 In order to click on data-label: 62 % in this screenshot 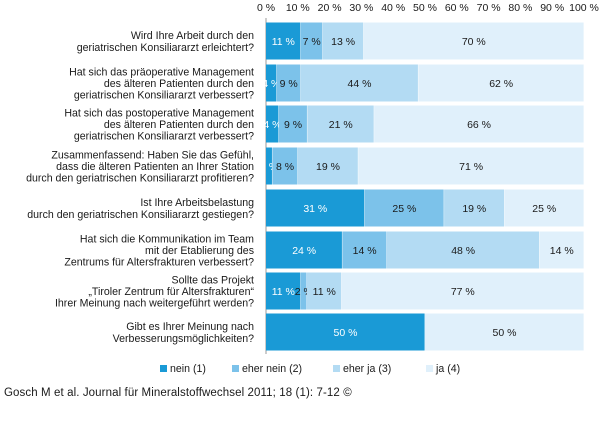, I will do `click(501, 84)`.